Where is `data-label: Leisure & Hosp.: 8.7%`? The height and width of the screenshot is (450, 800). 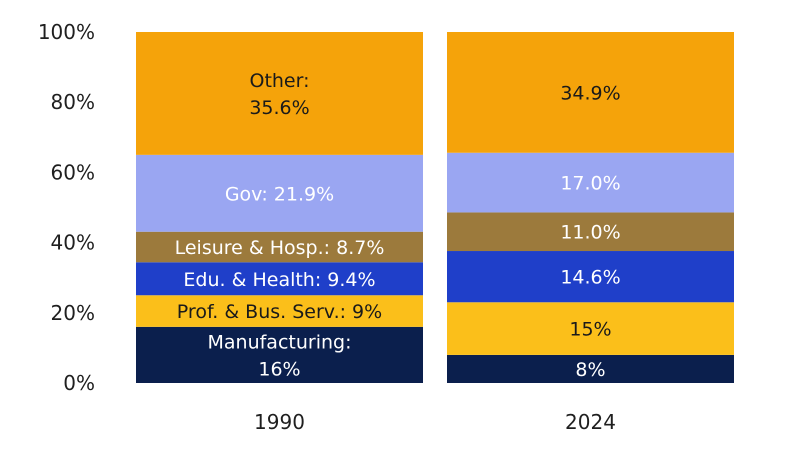
data-label: Leisure & Hosp.: 8.7% is located at coordinates (280, 248).